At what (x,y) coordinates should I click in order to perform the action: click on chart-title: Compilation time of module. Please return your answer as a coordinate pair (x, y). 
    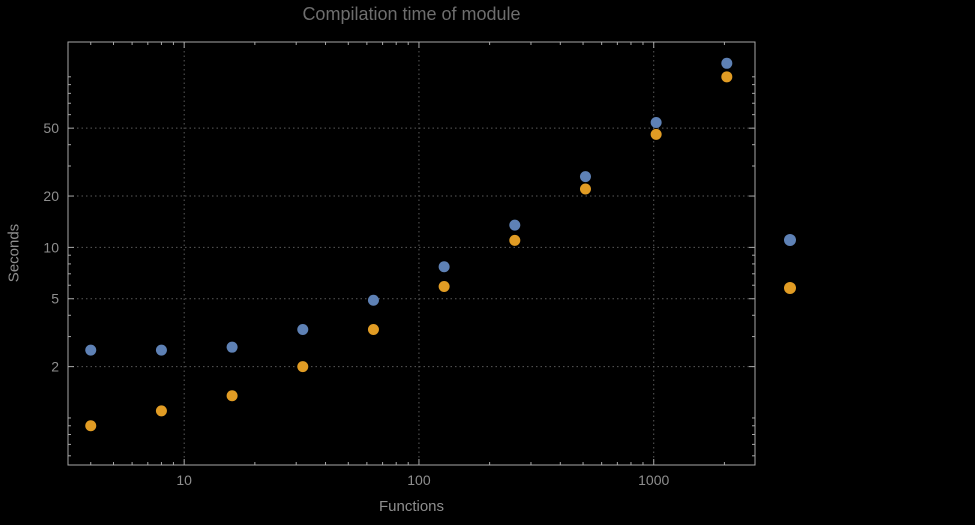
    Looking at the image, I should click on (411, 14).